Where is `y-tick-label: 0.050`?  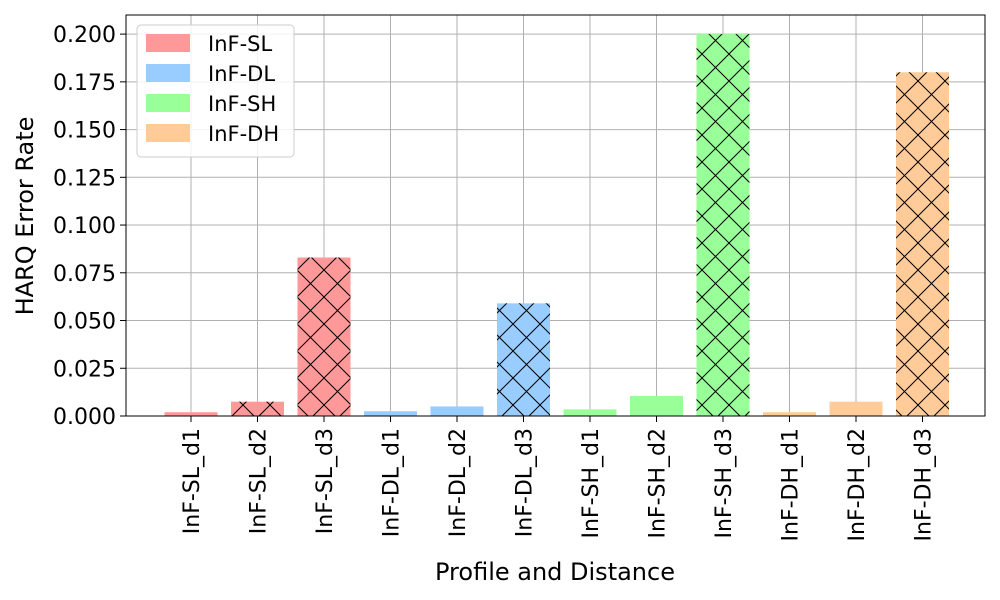
y-tick-label: 0.050 is located at coordinates (84, 322).